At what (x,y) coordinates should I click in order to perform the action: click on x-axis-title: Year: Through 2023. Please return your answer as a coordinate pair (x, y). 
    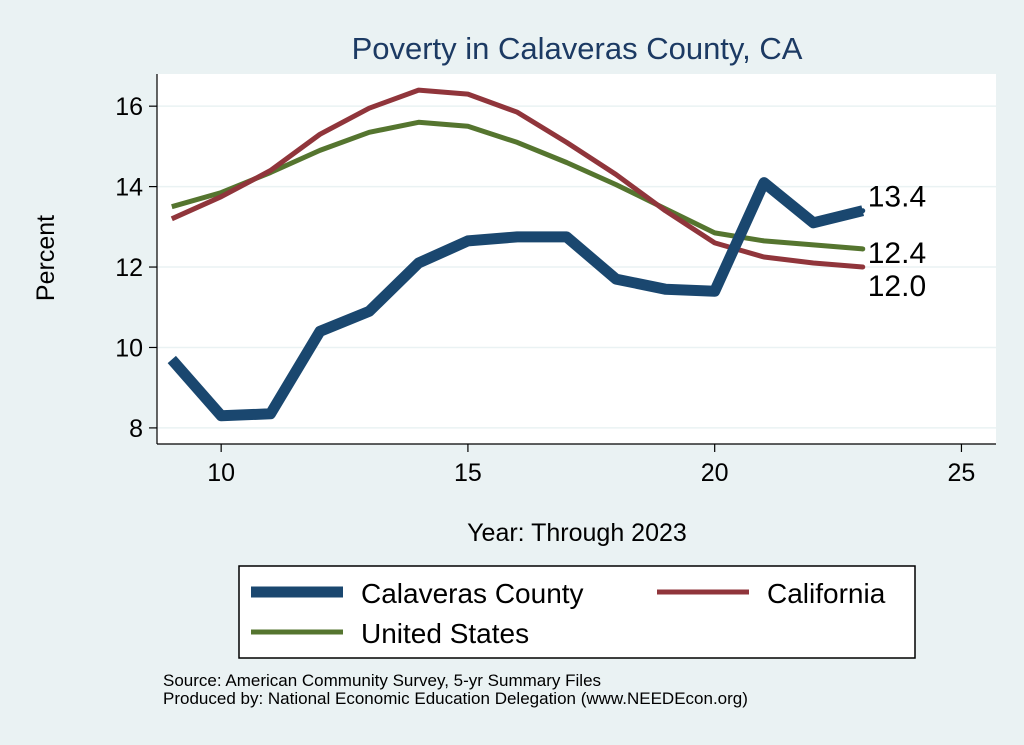
    Looking at the image, I should click on (577, 533).